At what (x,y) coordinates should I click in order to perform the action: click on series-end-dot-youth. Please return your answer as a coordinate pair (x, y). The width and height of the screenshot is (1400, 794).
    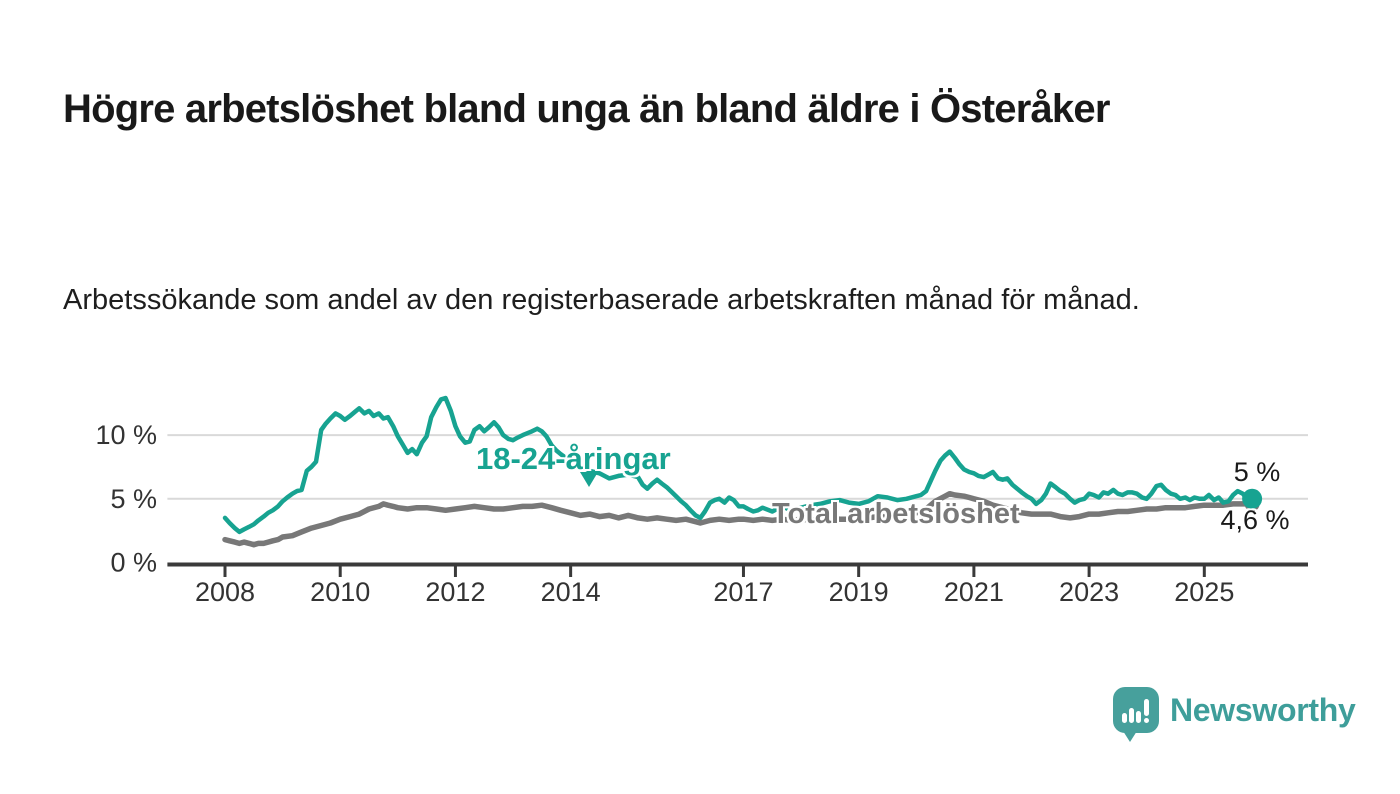
    Looking at the image, I should click on (1252, 498).